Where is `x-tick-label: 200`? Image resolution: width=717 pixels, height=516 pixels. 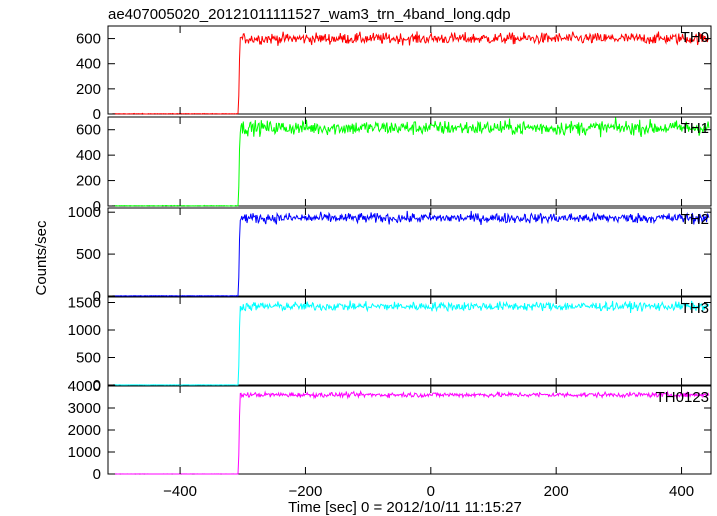
x-tick-label: 200 is located at coordinates (556, 491).